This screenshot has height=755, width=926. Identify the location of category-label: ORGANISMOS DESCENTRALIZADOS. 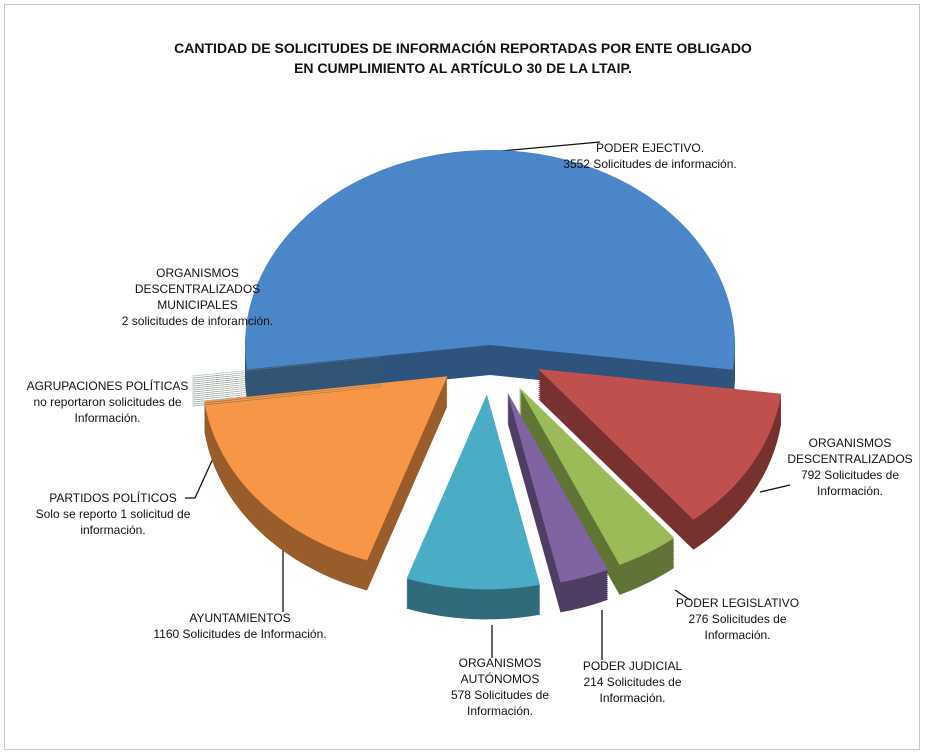
(850, 451).